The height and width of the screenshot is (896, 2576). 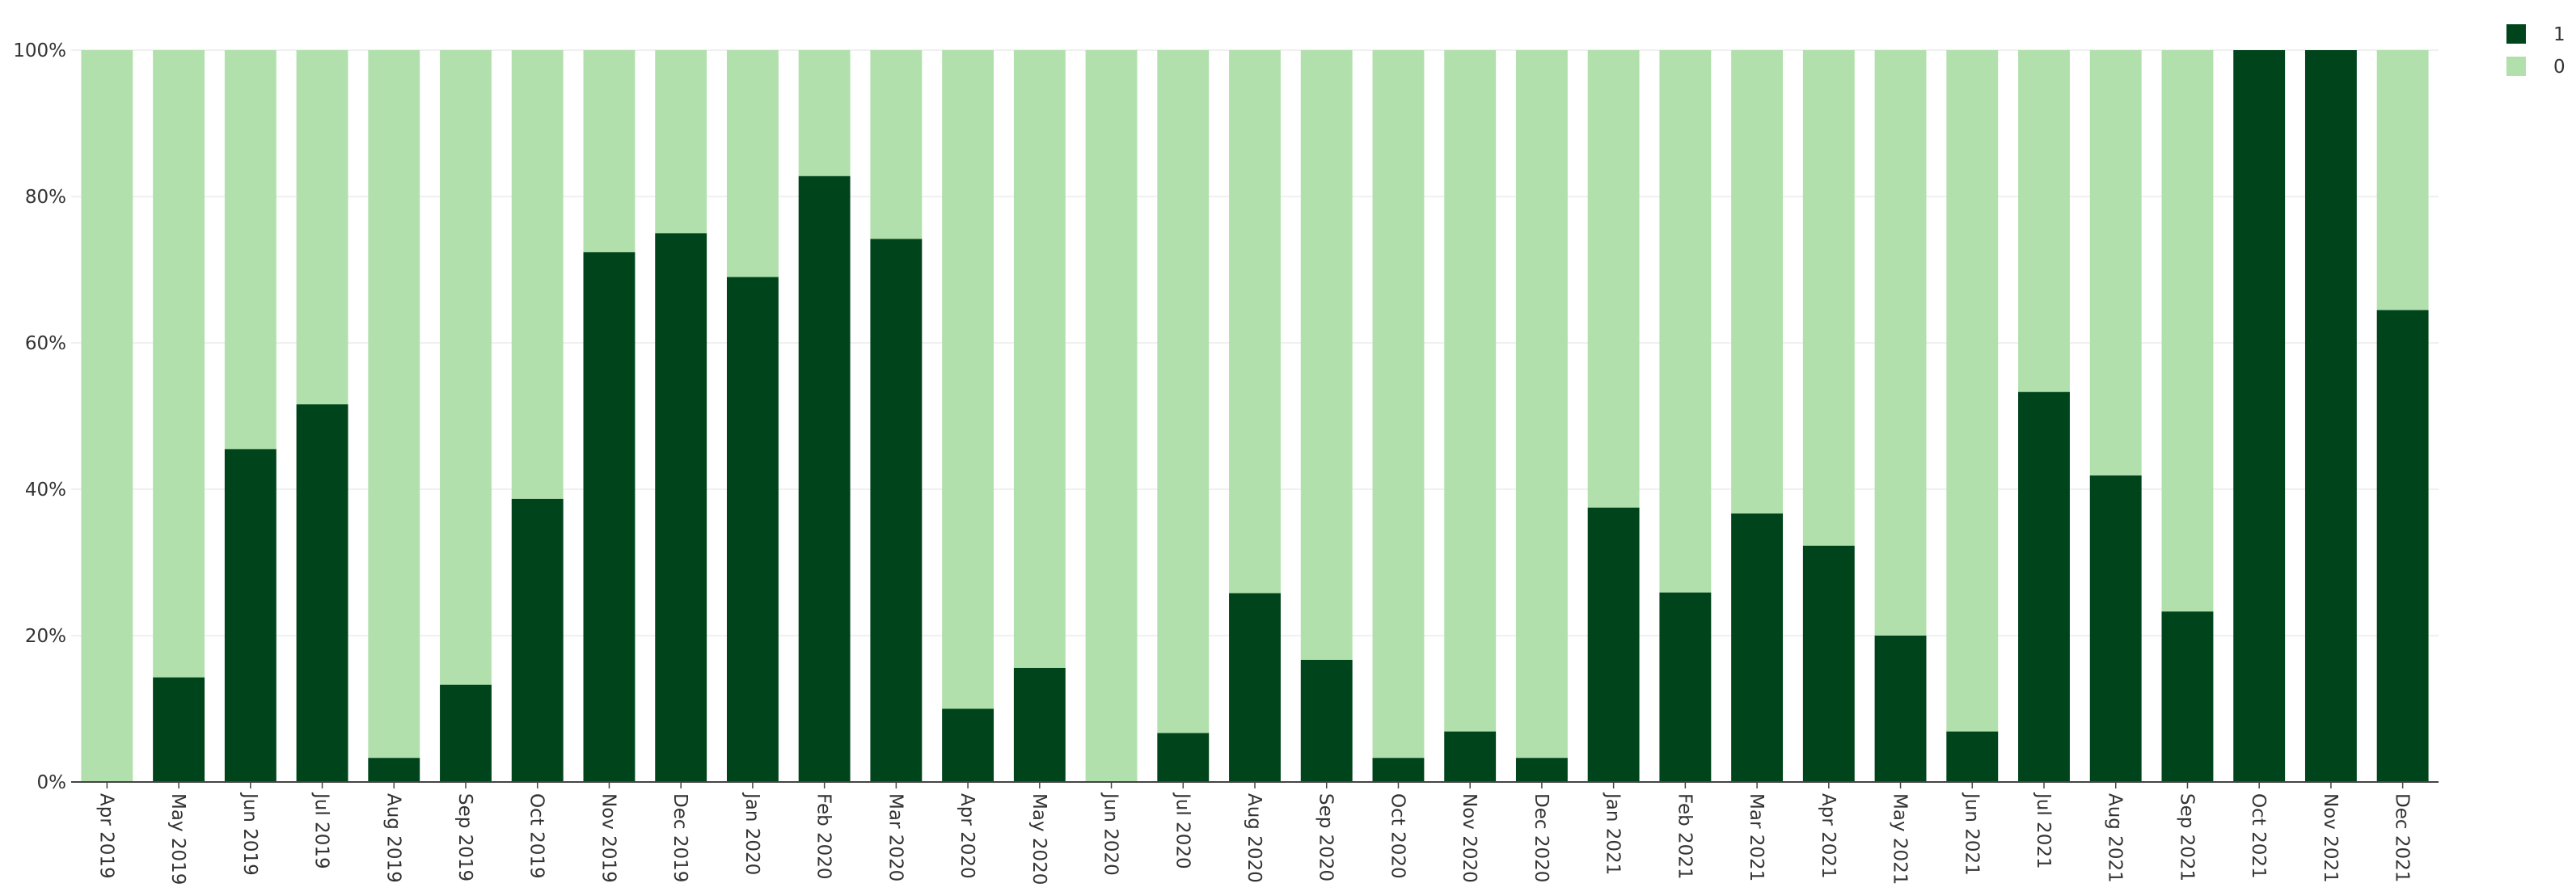 I want to click on x-tick-label: Apr 2019, so click(x=105, y=836).